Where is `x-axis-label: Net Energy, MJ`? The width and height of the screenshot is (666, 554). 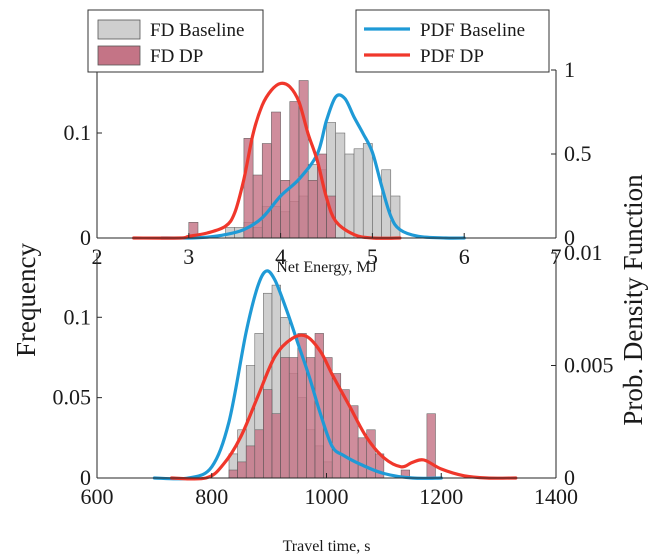
x-axis-label: Net Energy, MJ is located at coordinates (326, 267).